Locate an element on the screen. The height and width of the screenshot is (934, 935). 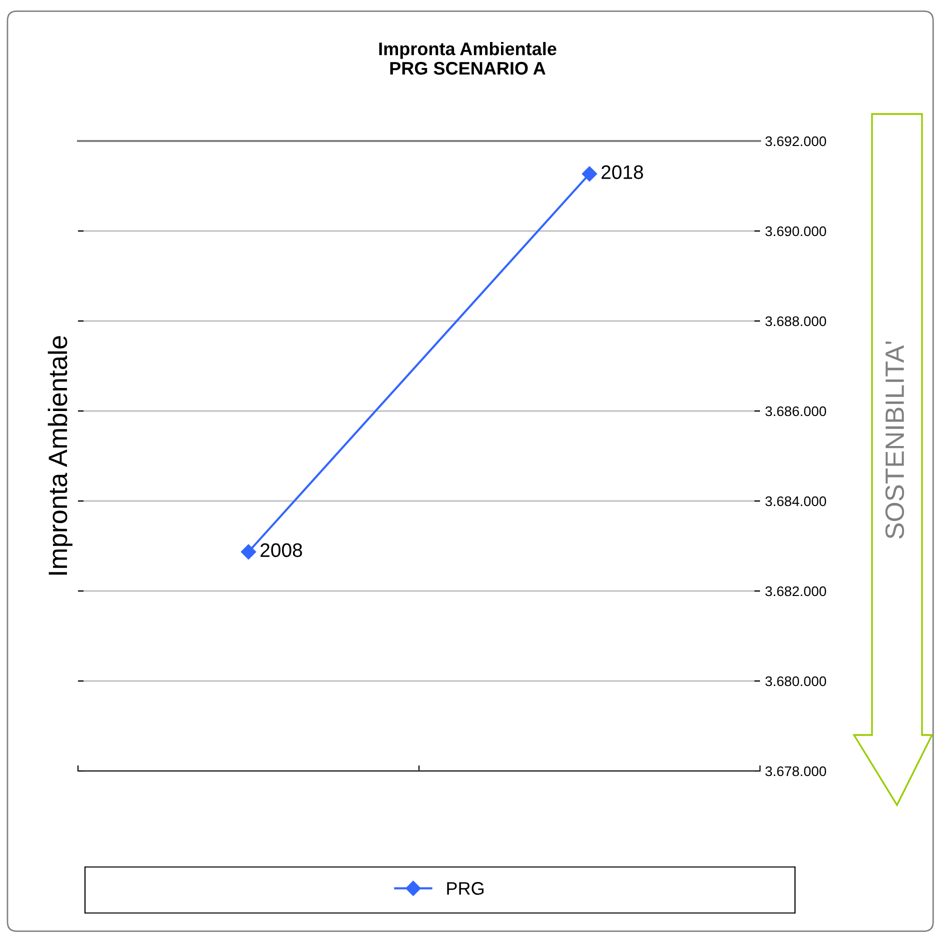
y-tick-label: 3.678.000 is located at coordinates (795, 771).